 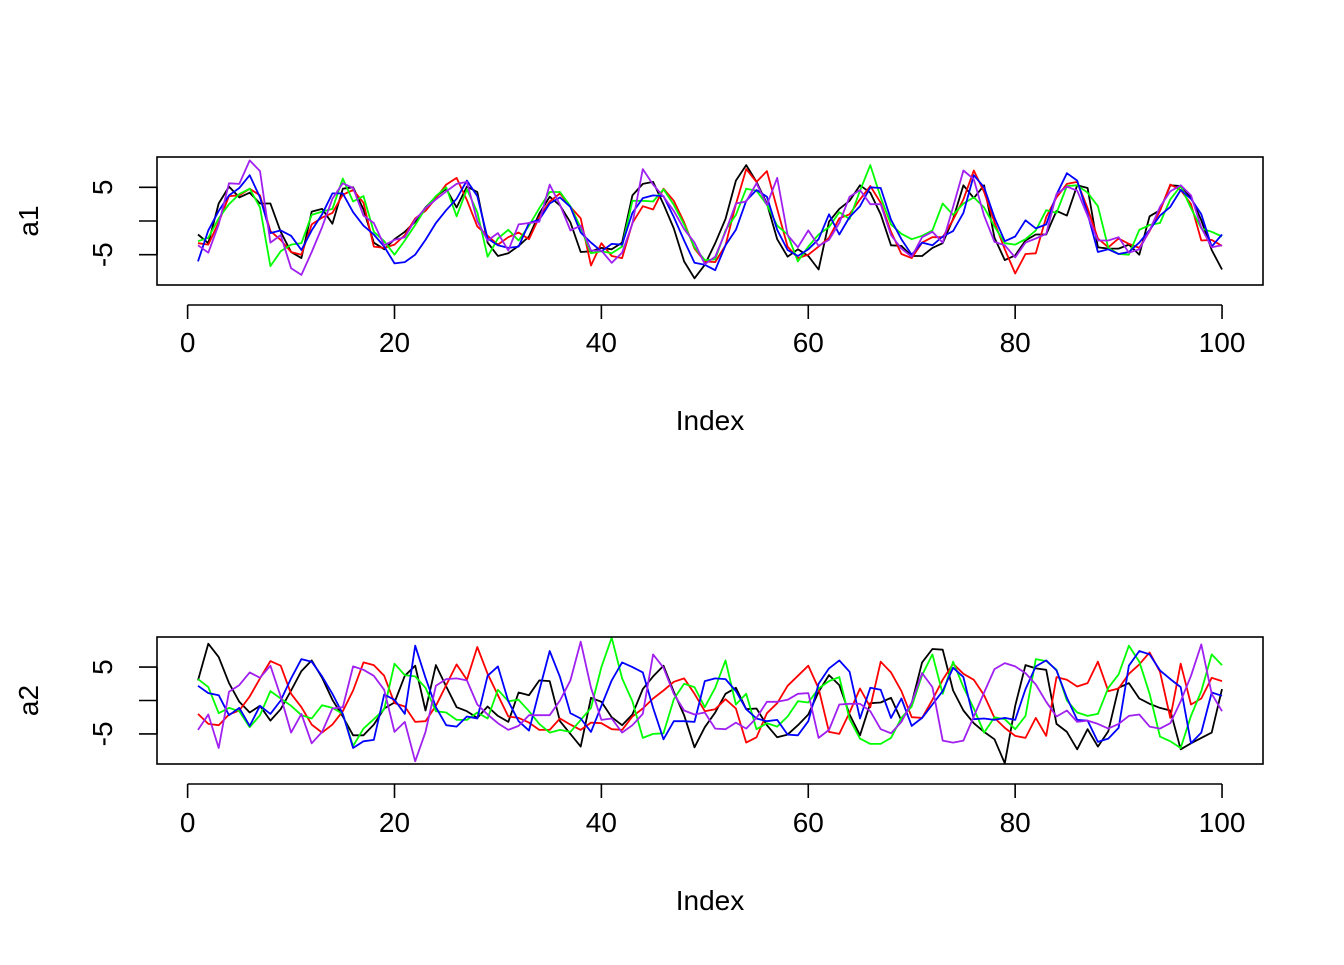 What do you see at coordinates (28, 220) in the screenshot?
I see `y-axis-label: a1` at bounding box center [28, 220].